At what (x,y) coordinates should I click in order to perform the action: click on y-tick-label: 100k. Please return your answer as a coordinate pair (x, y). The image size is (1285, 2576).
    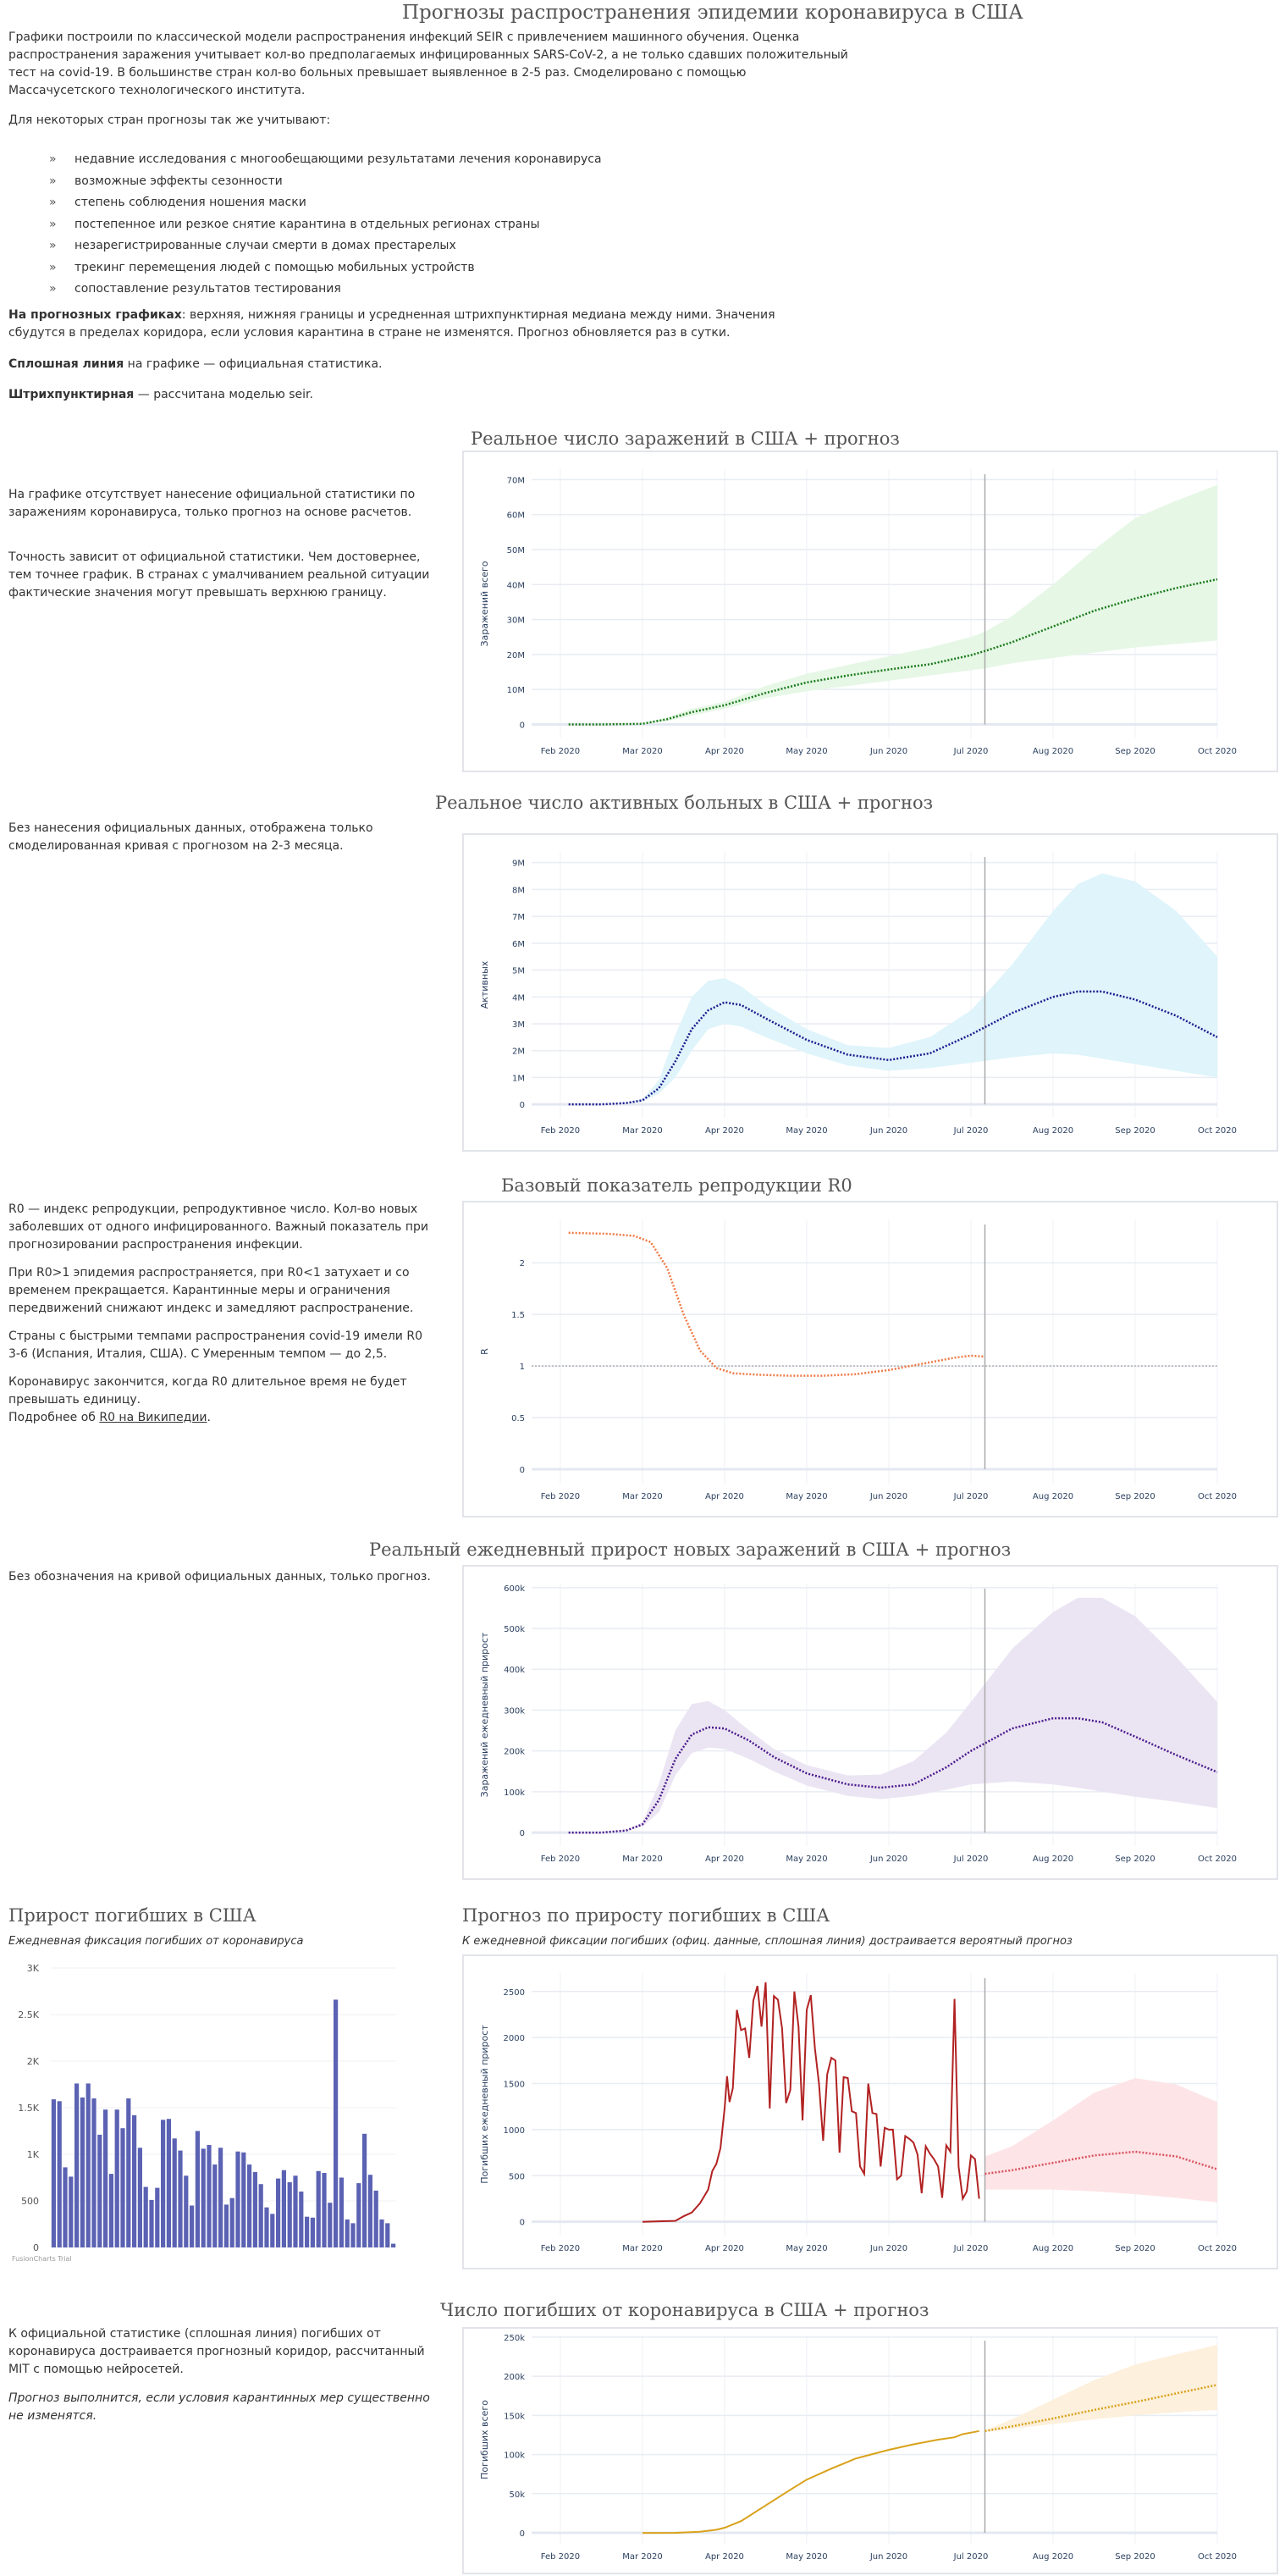
    Looking at the image, I should click on (514, 1793).